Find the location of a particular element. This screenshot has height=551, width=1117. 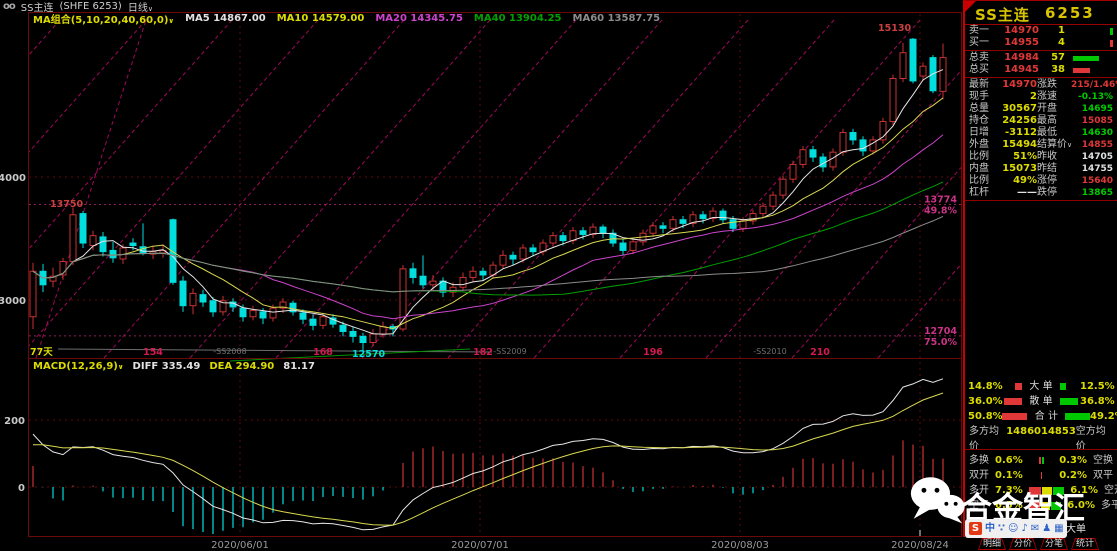

chart-label: -SS2009 is located at coordinates (509, 351).